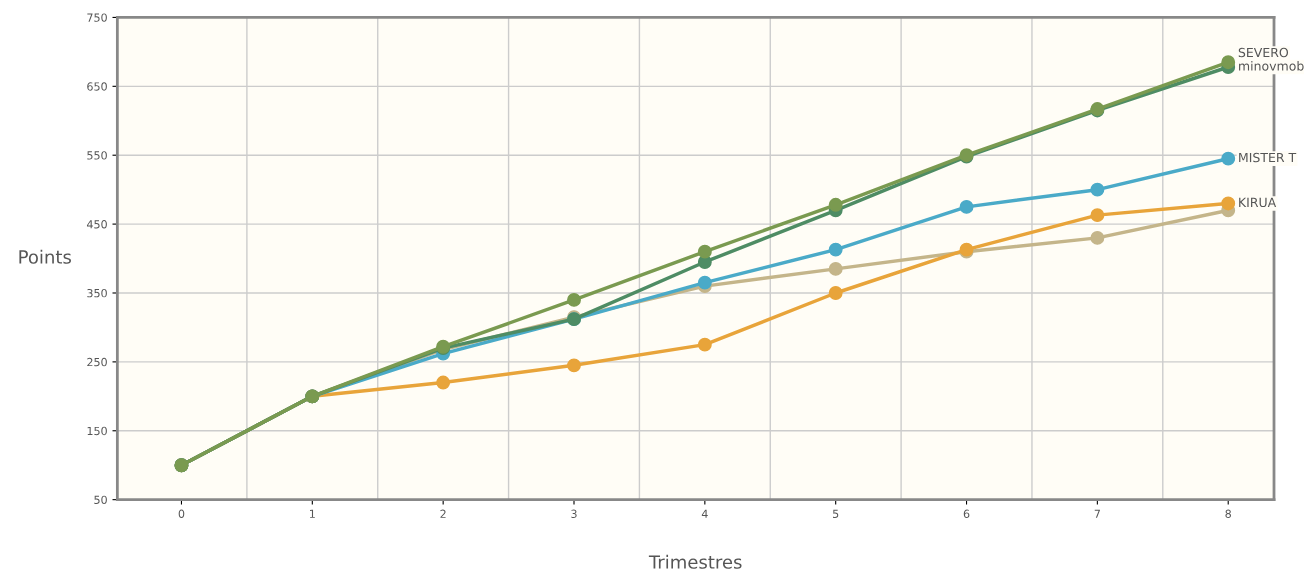 This screenshot has height=581, width=1304. What do you see at coordinates (966, 513) in the screenshot?
I see `x-tick-label: 6` at bounding box center [966, 513].